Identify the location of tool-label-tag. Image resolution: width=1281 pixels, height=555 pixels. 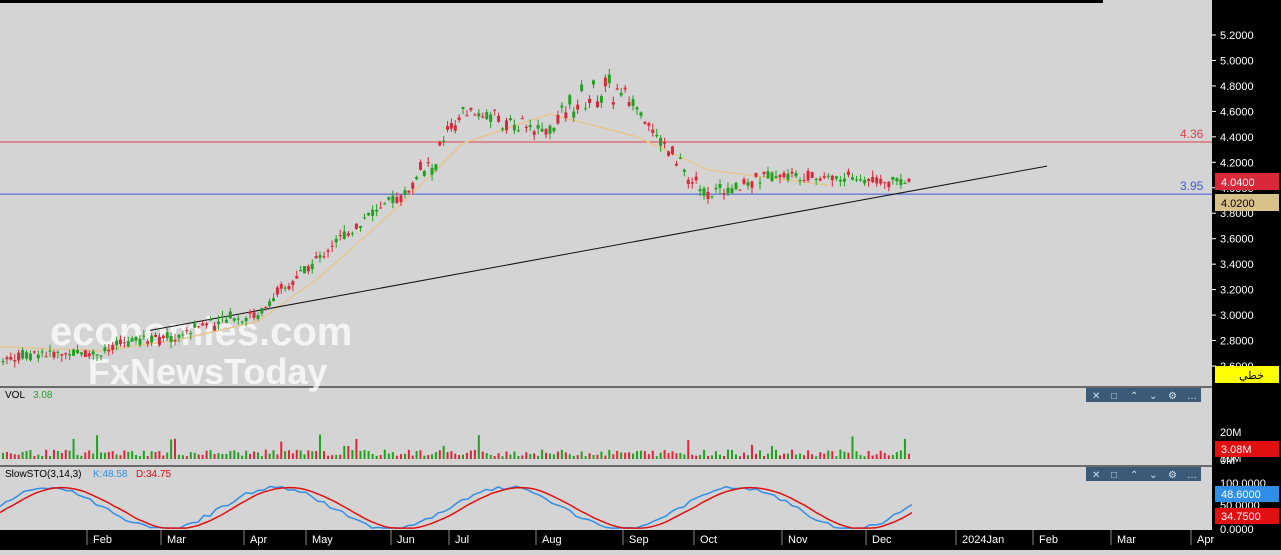
(1247, 374).